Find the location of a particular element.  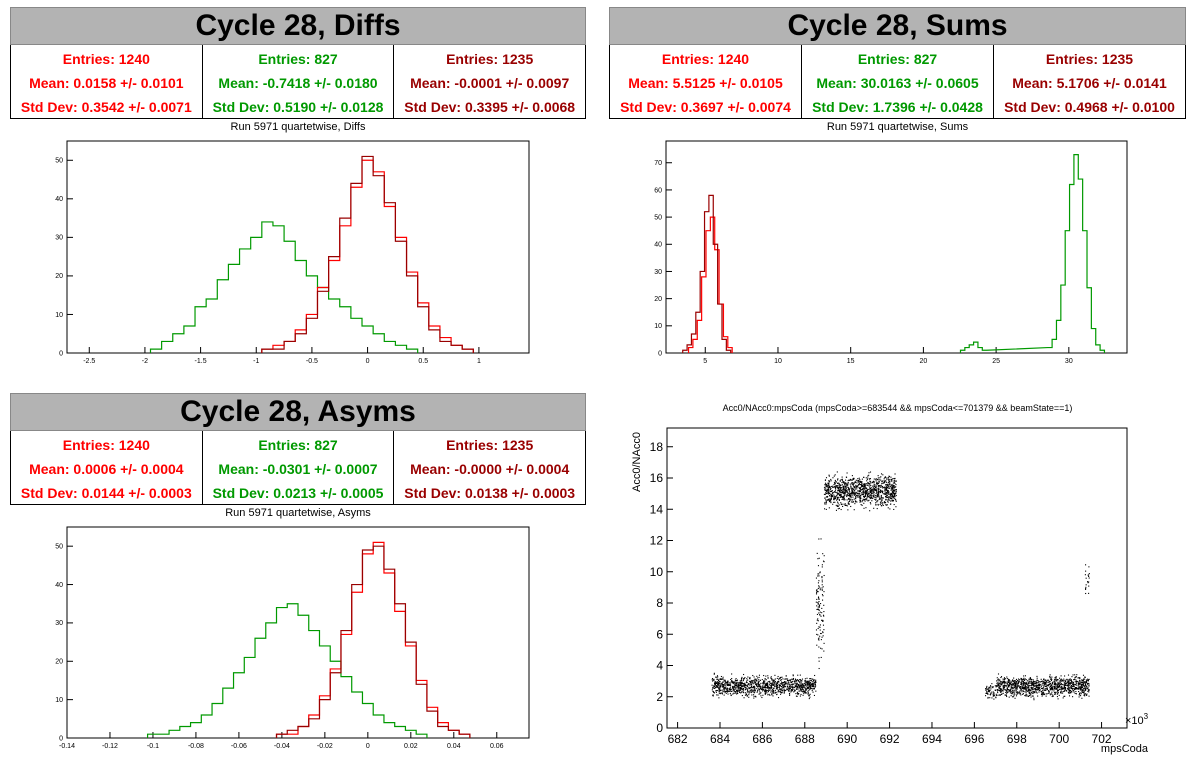

histogram-series-run3 is located at coordinates (373, 641).